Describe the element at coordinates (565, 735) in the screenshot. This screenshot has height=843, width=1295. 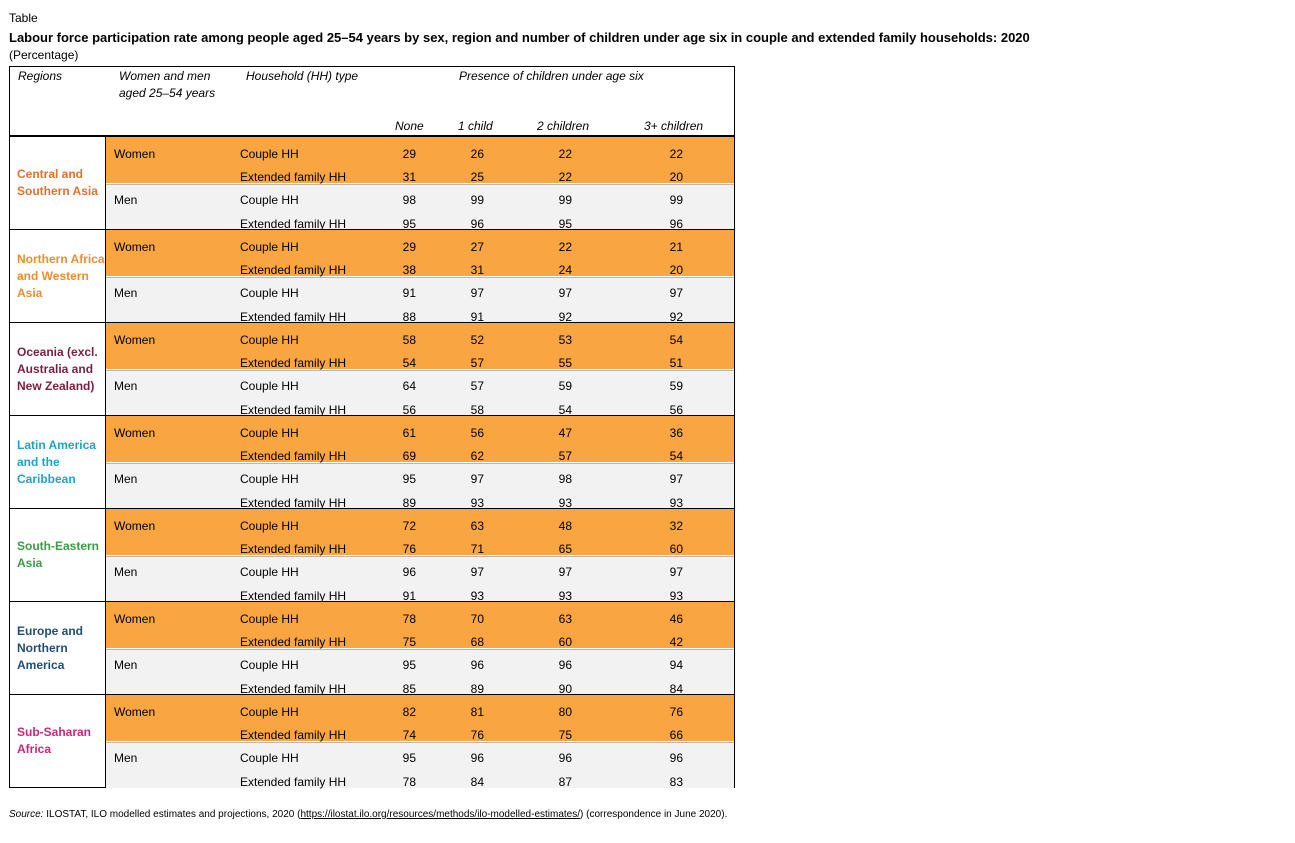
I see `value-cell: 75` at that location.